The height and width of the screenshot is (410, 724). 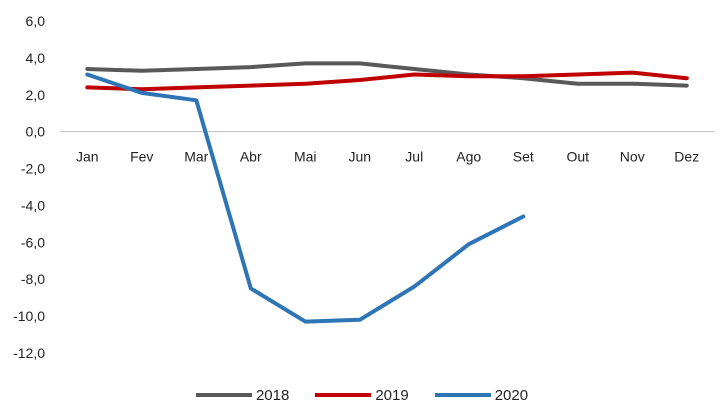 What do you see at coordinates (305, 157) in the screenshot?
I see `x-tick-label: Mai` at bounding box center [305, 157].